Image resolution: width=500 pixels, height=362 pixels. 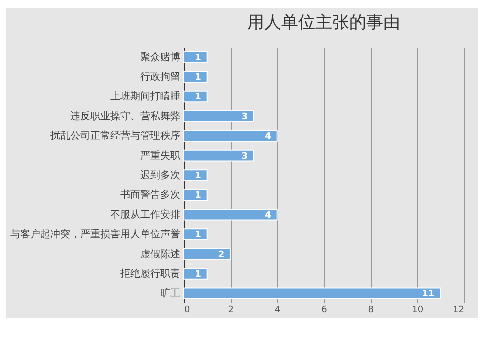 What do you see at coordinates (231, 311) in the screenshot?
I see `x-tick-label: 2` at bounding box center [231, 311].